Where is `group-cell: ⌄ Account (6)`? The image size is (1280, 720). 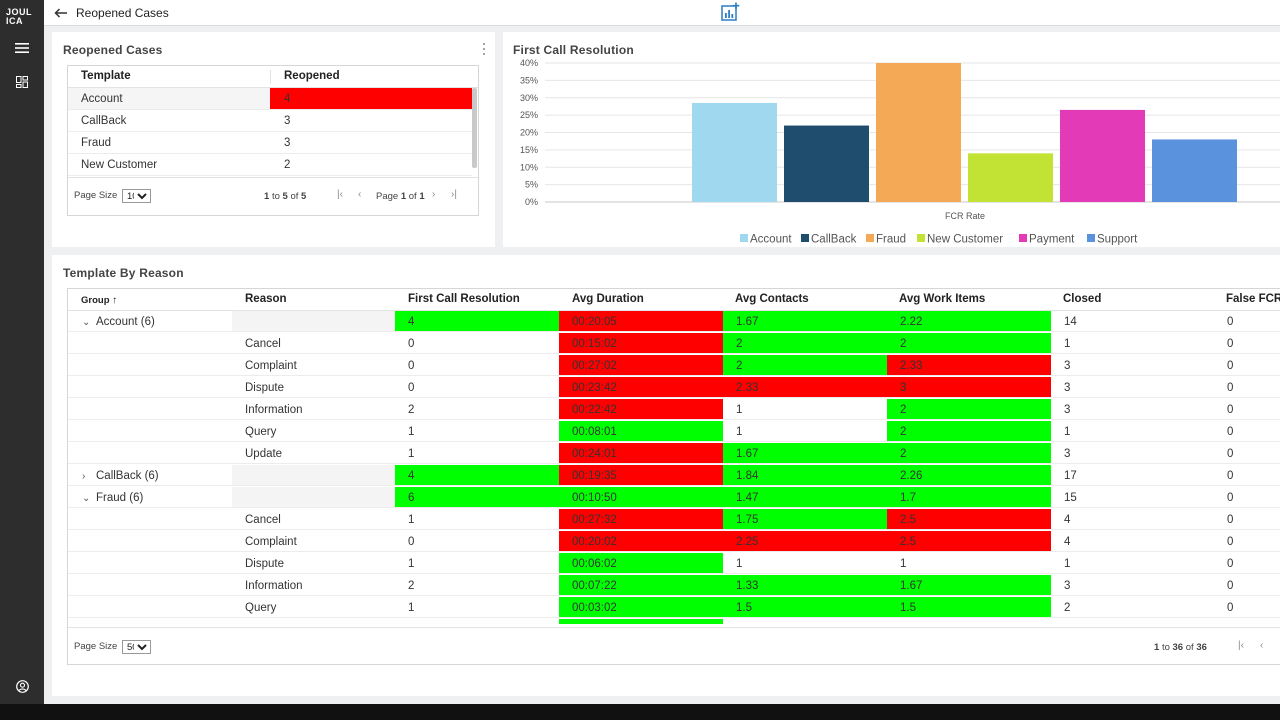
group-cell: ⌄ Account (6) is located at coordinates (150, 321).